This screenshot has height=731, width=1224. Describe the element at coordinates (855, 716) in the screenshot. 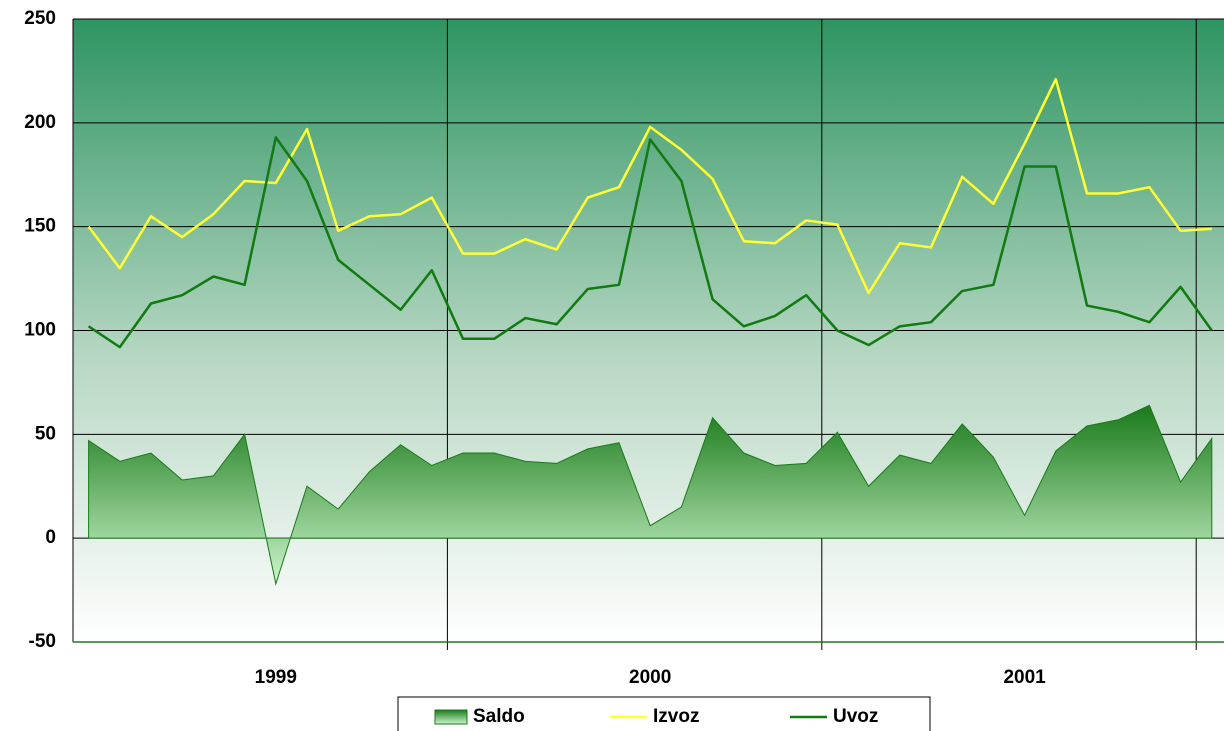

I see `legend-label: Uvoz` at that location.